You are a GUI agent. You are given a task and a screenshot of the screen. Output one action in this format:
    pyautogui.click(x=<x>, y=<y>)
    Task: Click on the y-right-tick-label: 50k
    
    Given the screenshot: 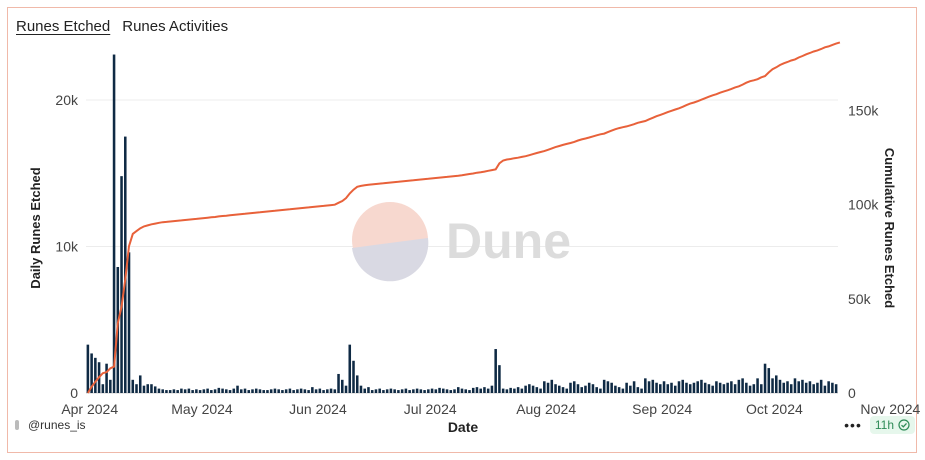 What is the action you would take?
    pyautogui.click(x=860, y=299)
    